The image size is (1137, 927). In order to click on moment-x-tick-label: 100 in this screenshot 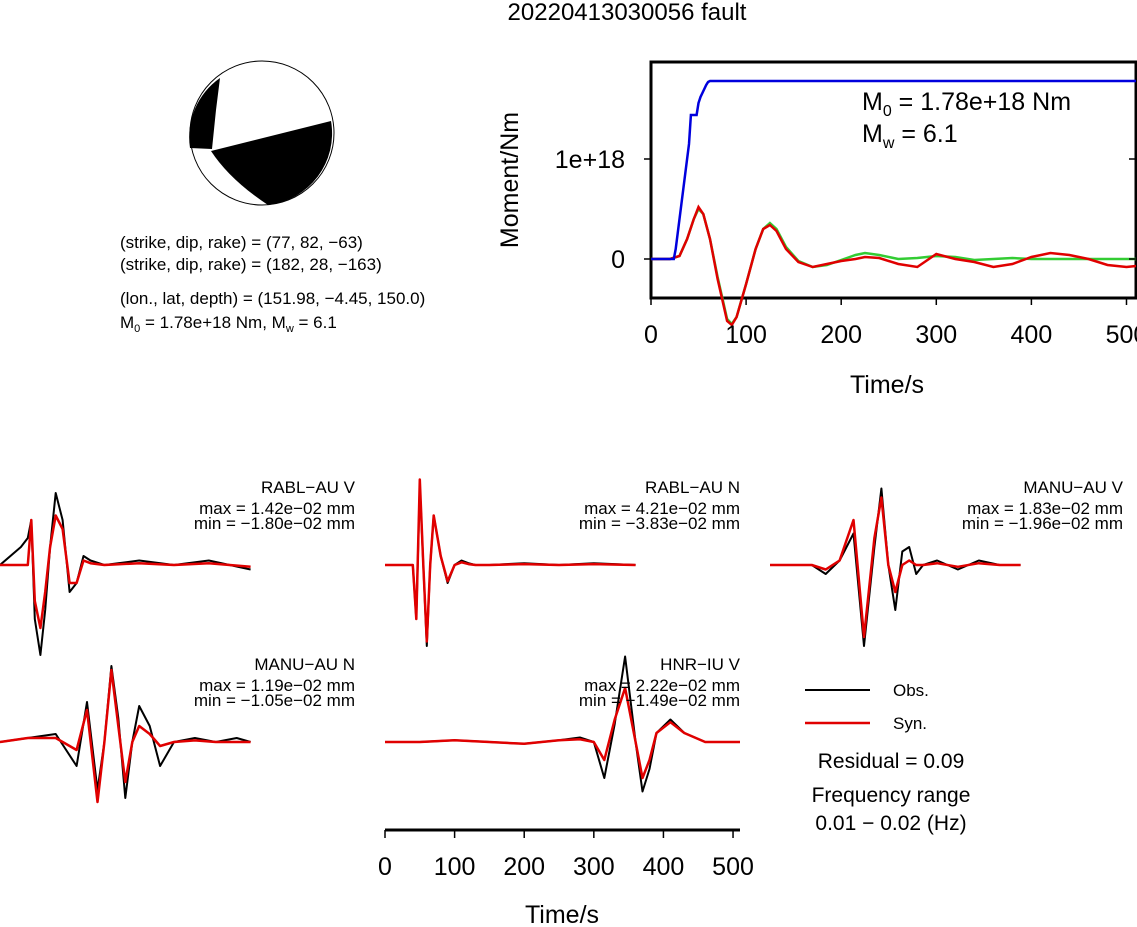, I will do `click(746, 335)`.